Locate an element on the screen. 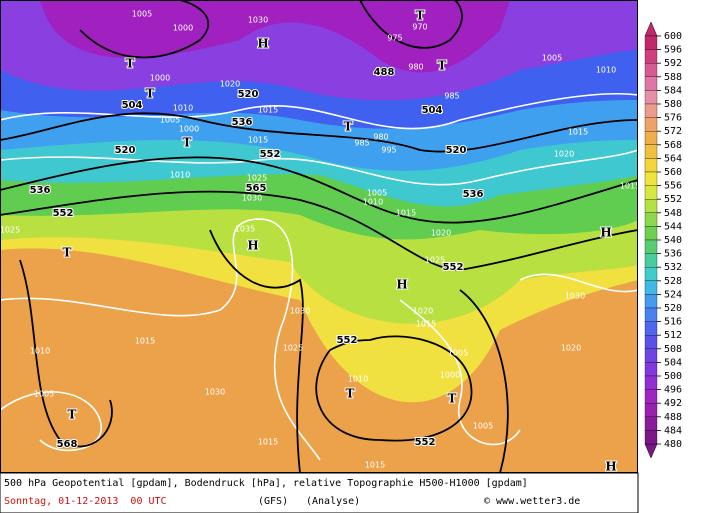  footer-analysis: (Analyse) is located at coordinates (333, 501).